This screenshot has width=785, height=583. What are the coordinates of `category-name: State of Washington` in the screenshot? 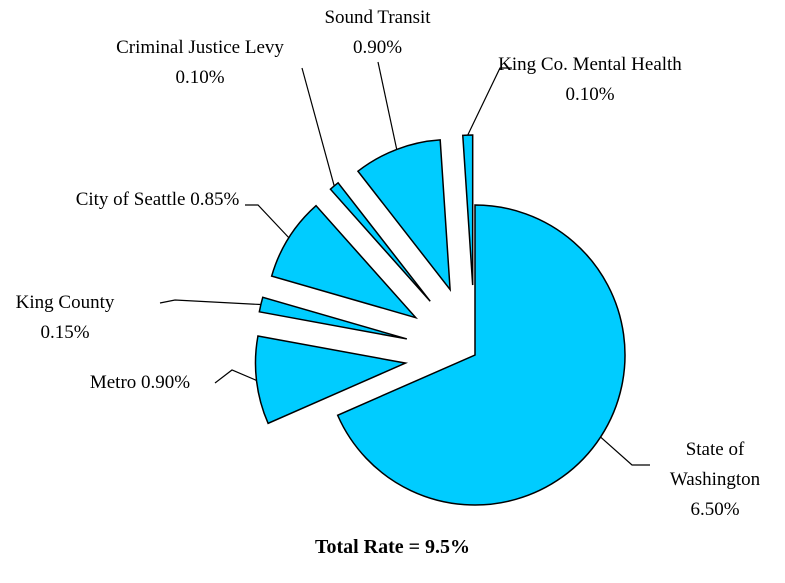 It's located at (715, 464).